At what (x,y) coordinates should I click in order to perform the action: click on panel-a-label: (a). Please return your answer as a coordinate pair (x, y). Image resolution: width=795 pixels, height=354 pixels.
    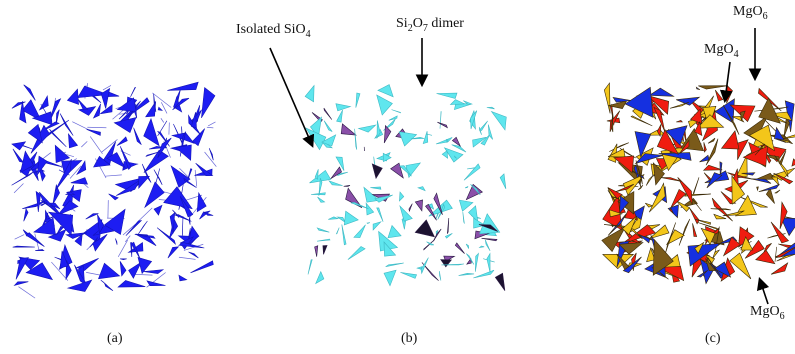
    Looking at the image, I should click on (115, 339).